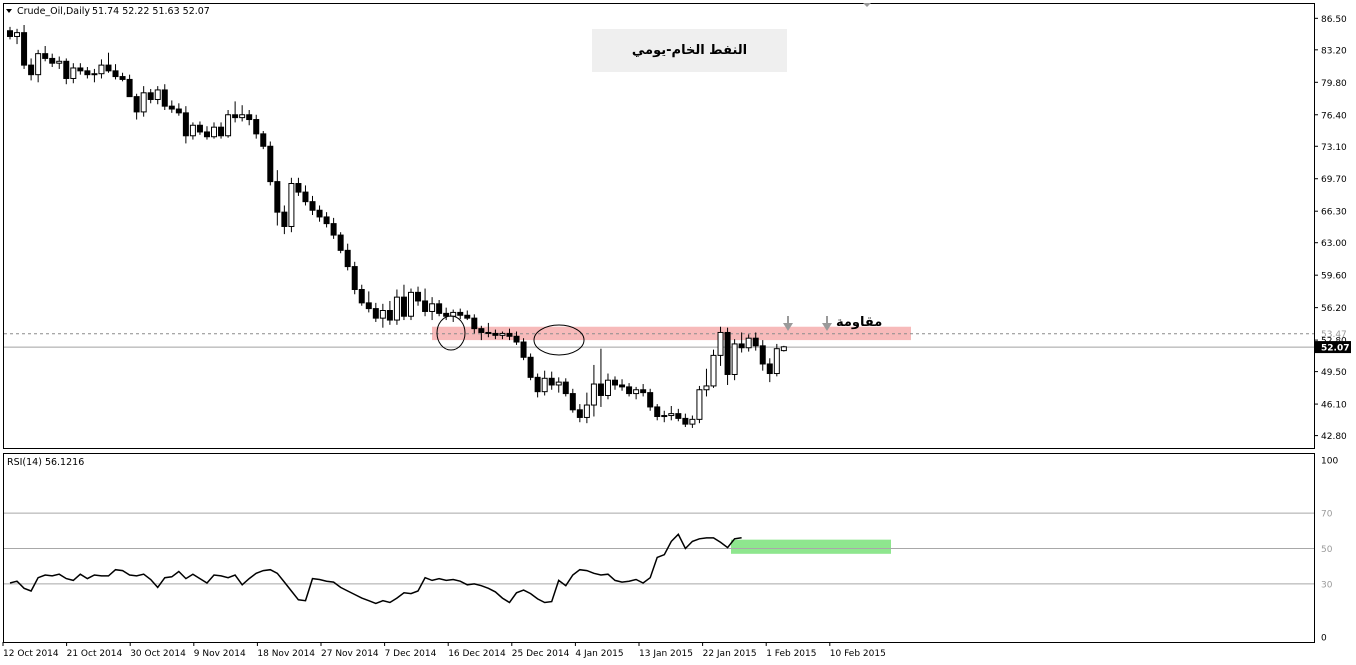 The image size is (1356, 665). I want to click on current-price-tag, so click(1333, 347).